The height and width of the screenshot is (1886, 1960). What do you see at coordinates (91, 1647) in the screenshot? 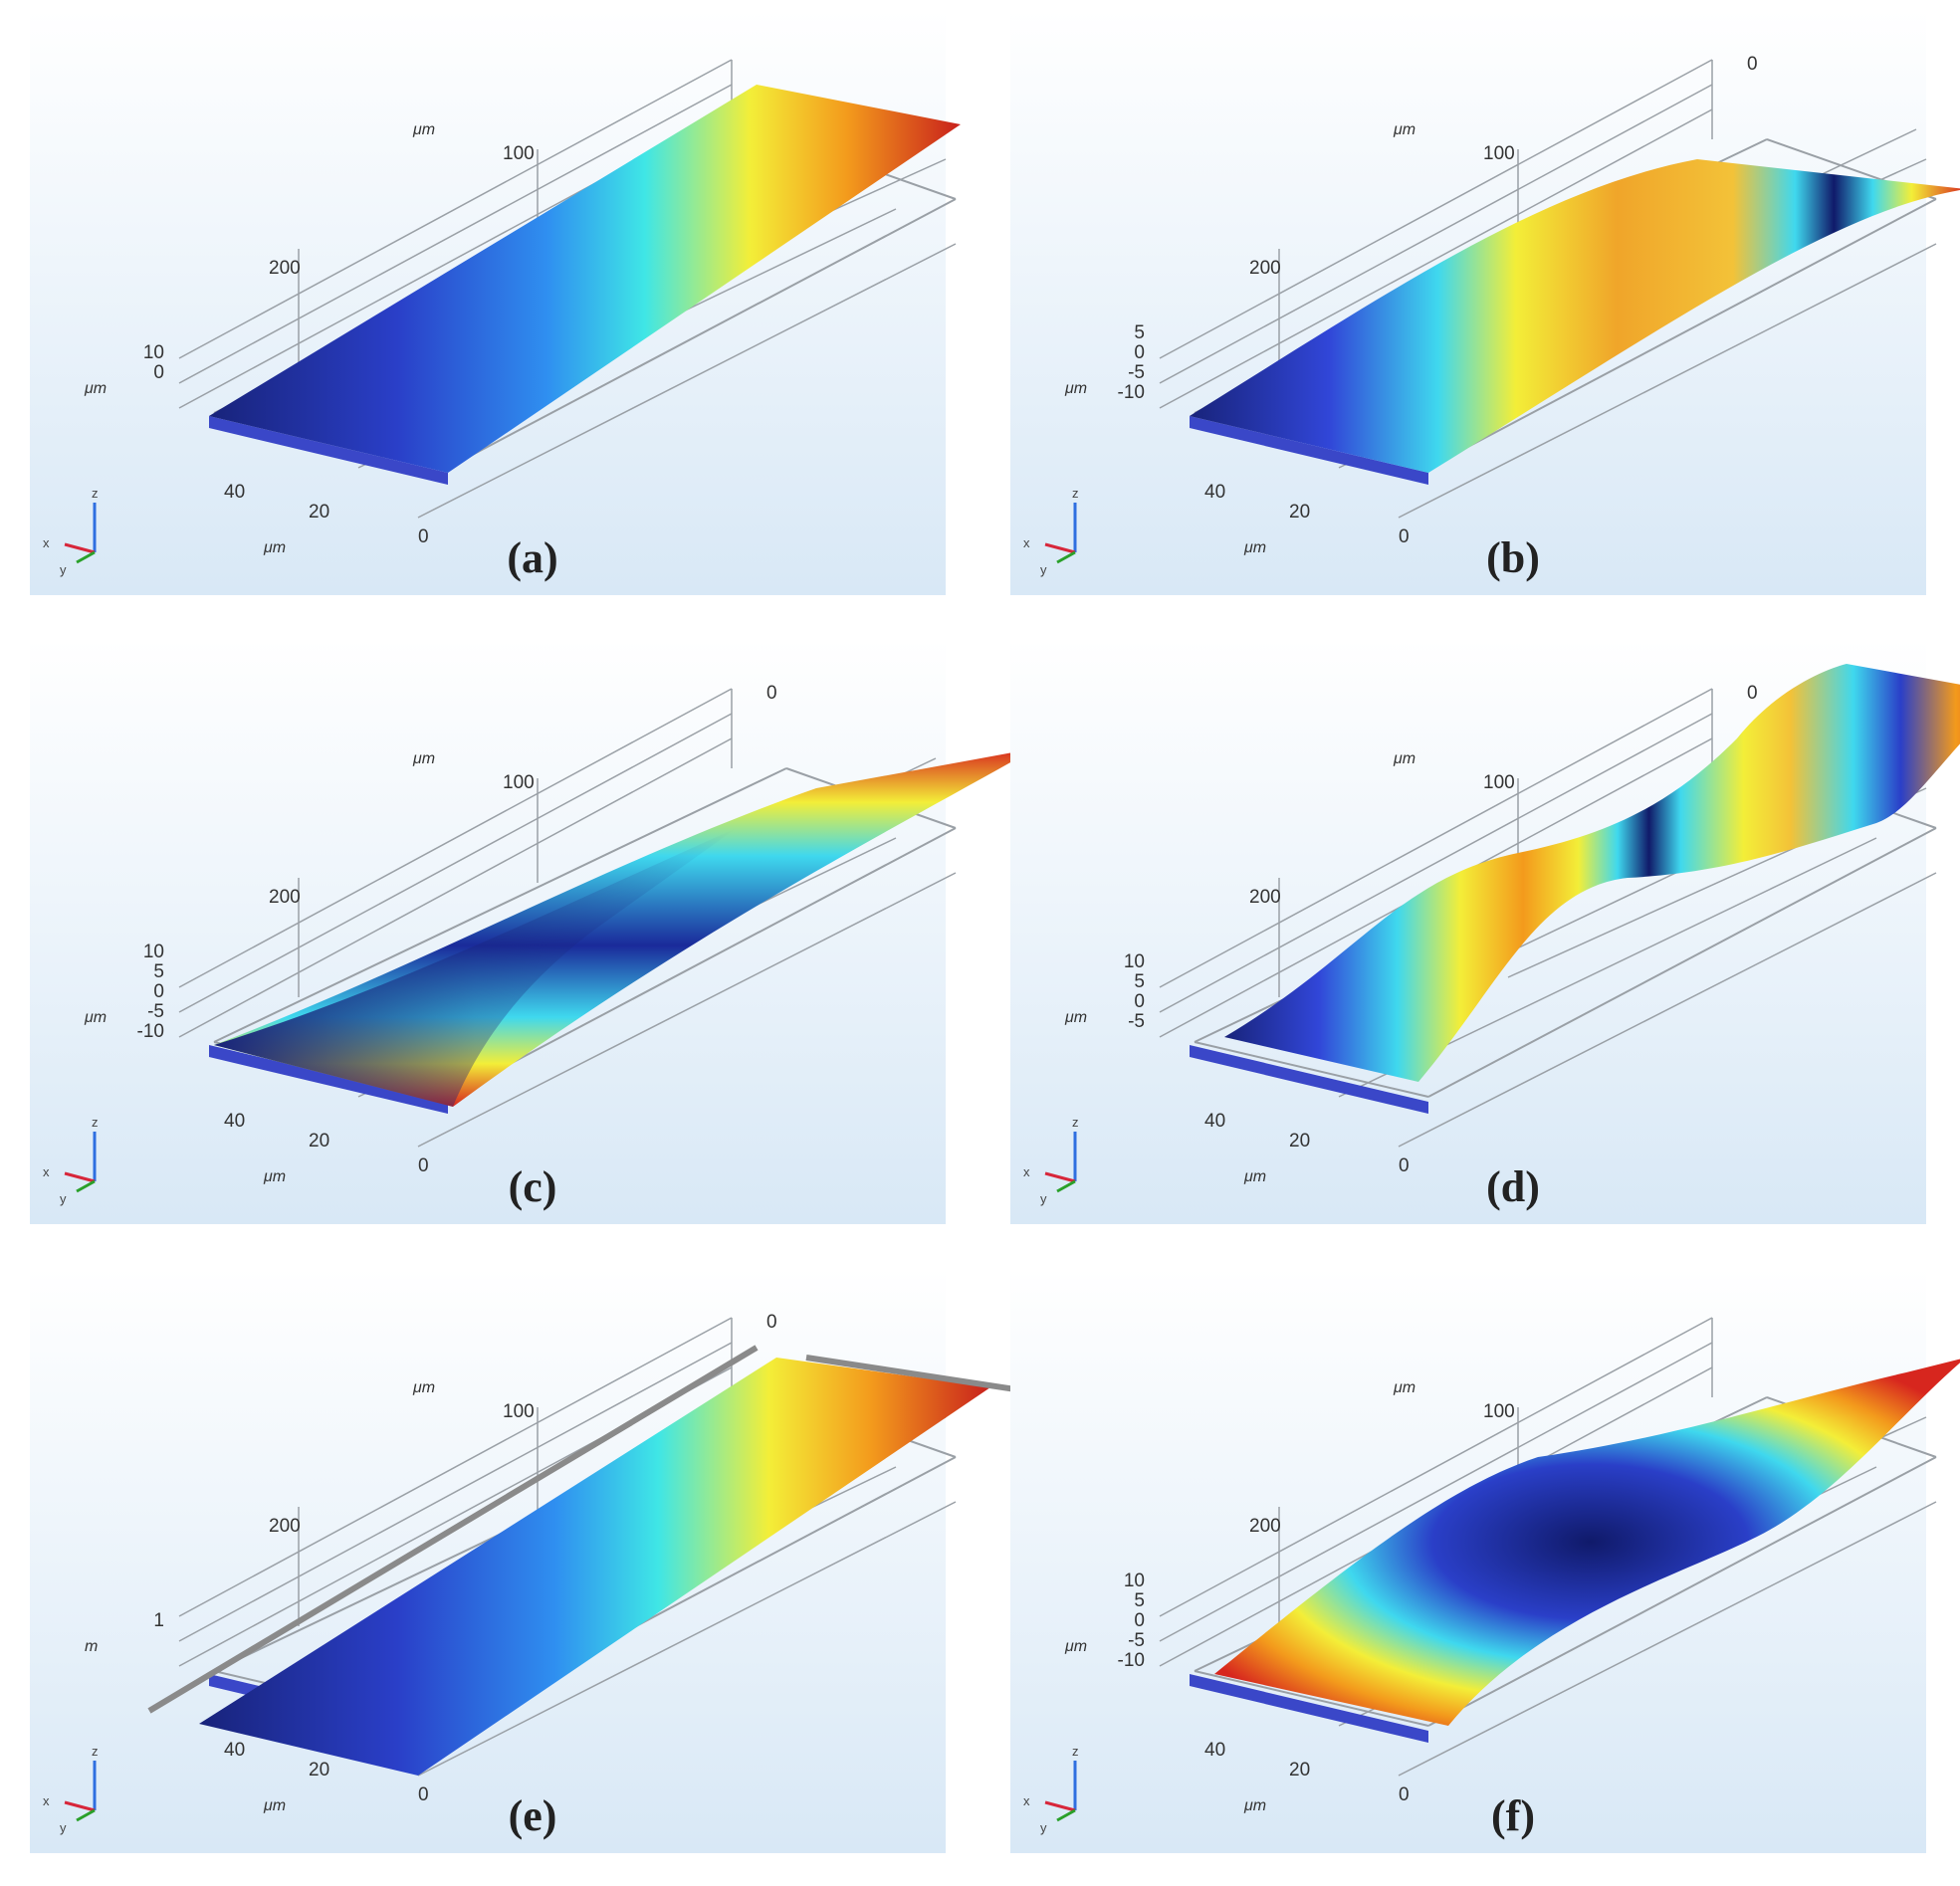
I see `height-unit: m` at bounding box center [91, 1647].